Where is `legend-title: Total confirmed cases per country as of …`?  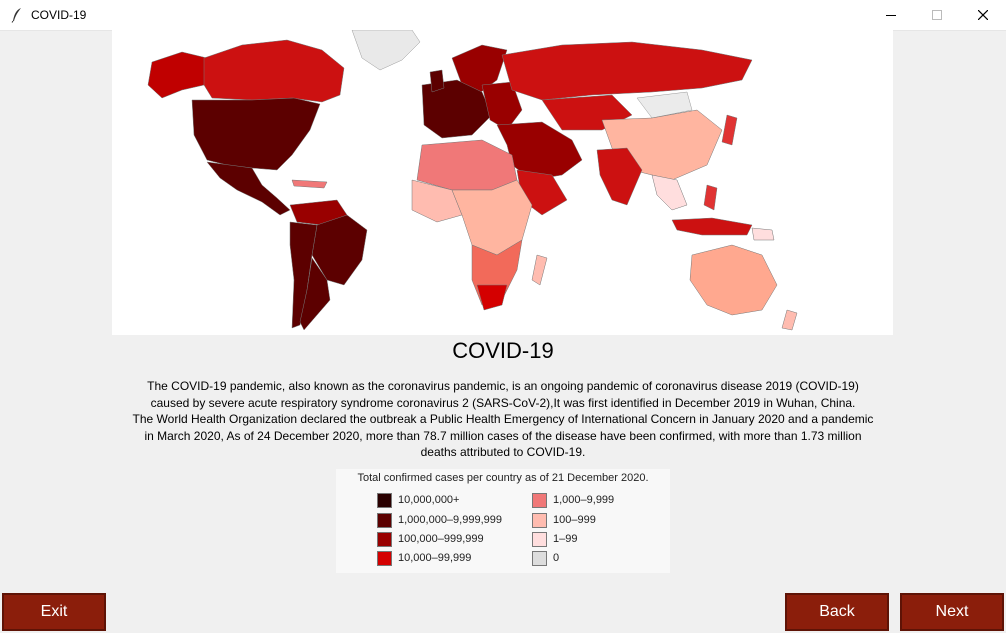 legend-title: Total confirmed cases per country as of … is located at coordinates (503, 478).